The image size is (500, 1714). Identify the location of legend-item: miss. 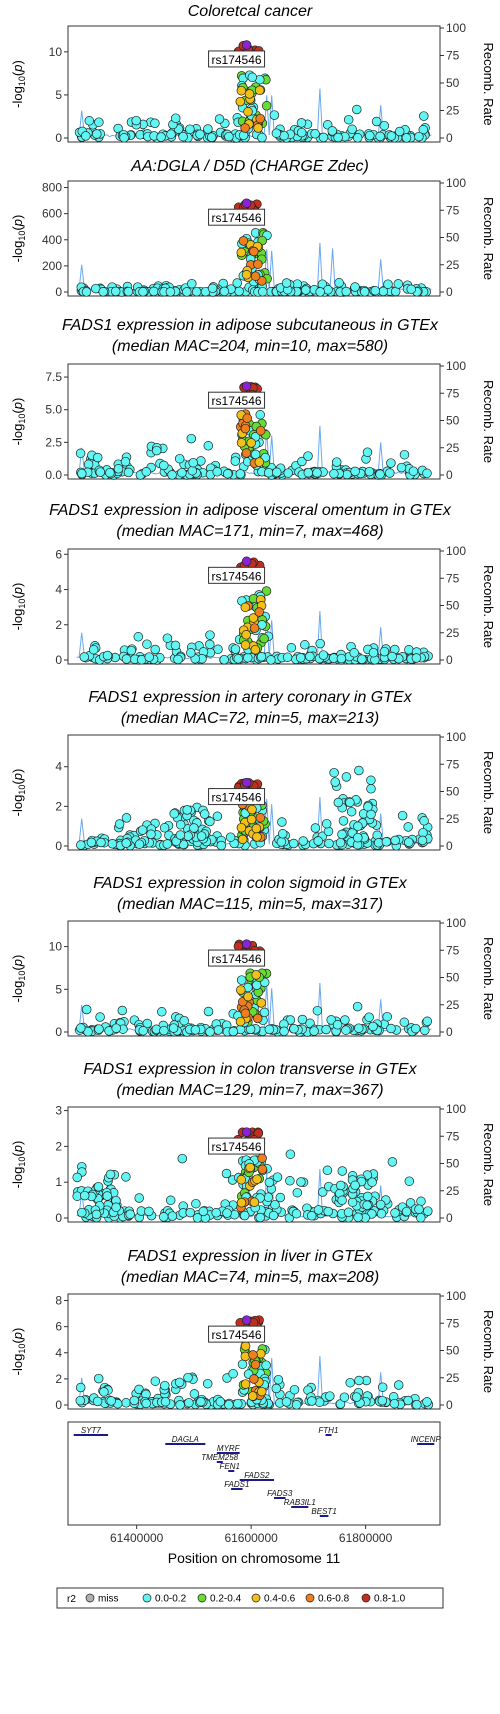
(102, 1599).